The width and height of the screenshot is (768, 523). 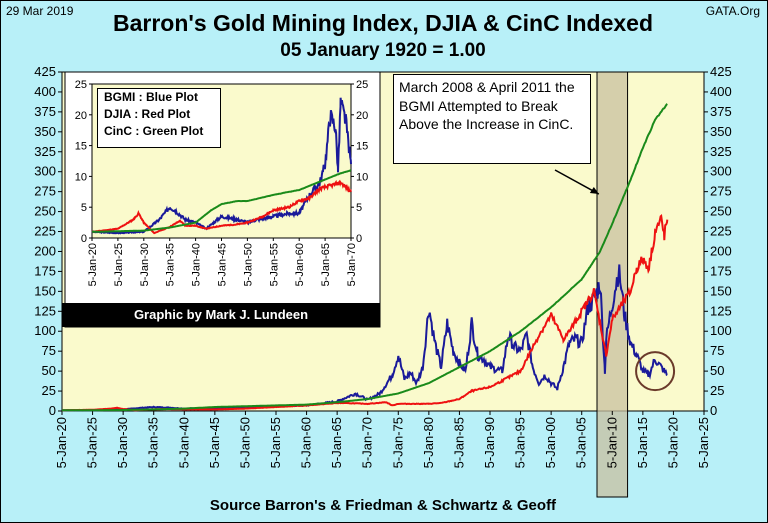 What do you see at coordinates (721, 71) in the screenshot?
I see `y-tick-label-right: 425` at bounding box center [721, 71].